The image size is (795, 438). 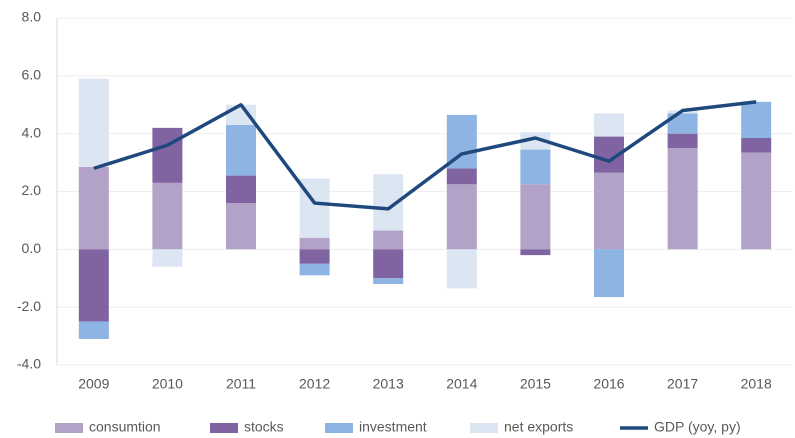 I want to click on legend-label: stocks, so click(x=264, y=427).